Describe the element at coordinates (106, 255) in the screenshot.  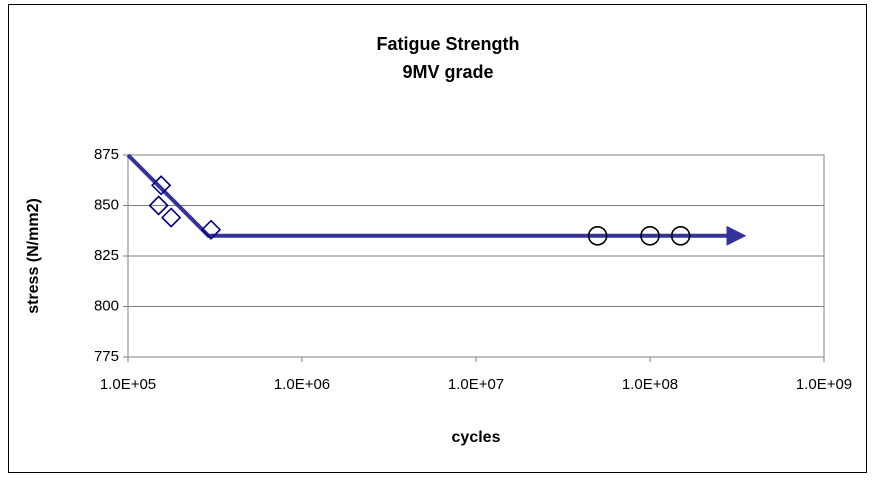
I see `y-tick-label: 825` at that location.